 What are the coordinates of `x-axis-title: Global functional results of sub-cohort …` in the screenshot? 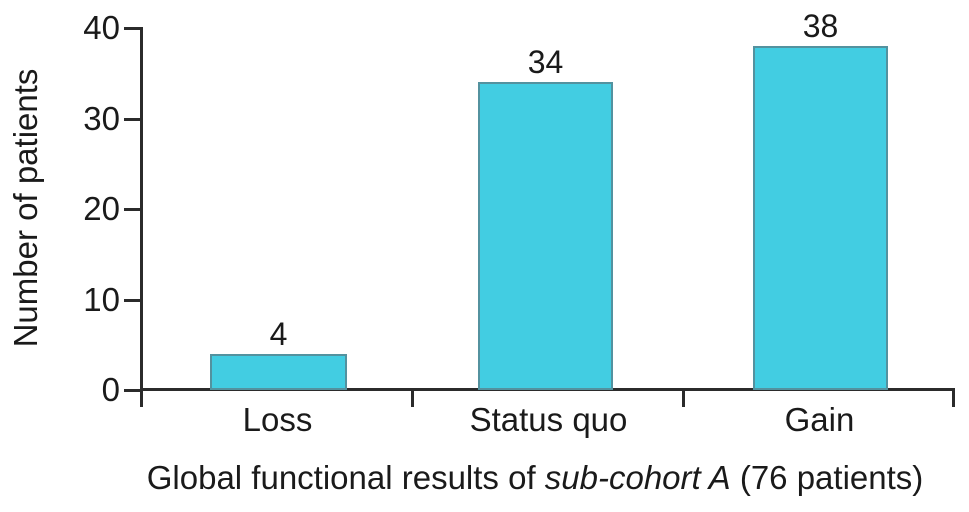 It's located at (535, 478).